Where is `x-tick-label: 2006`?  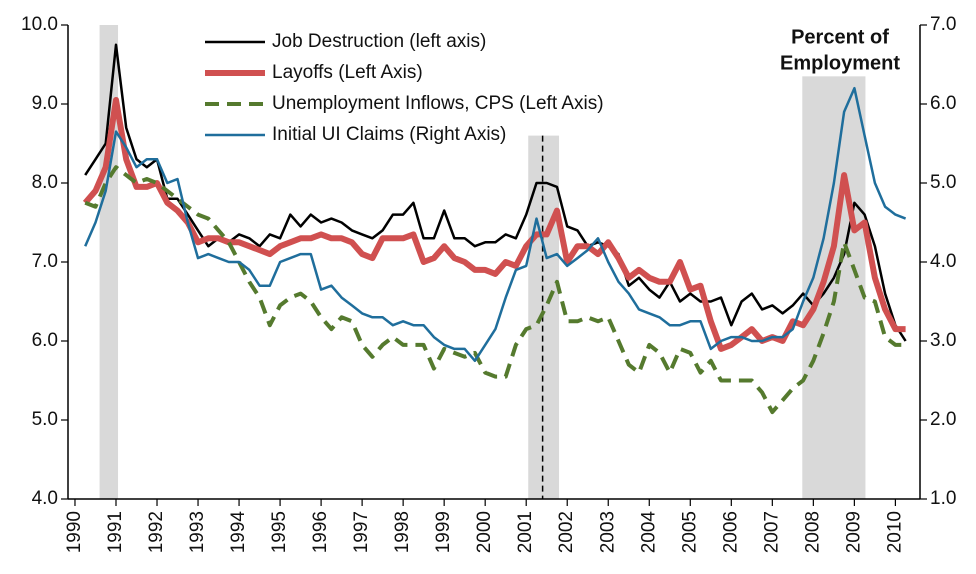 x-tick-label: 2006 is located at coordinates (730, 532).